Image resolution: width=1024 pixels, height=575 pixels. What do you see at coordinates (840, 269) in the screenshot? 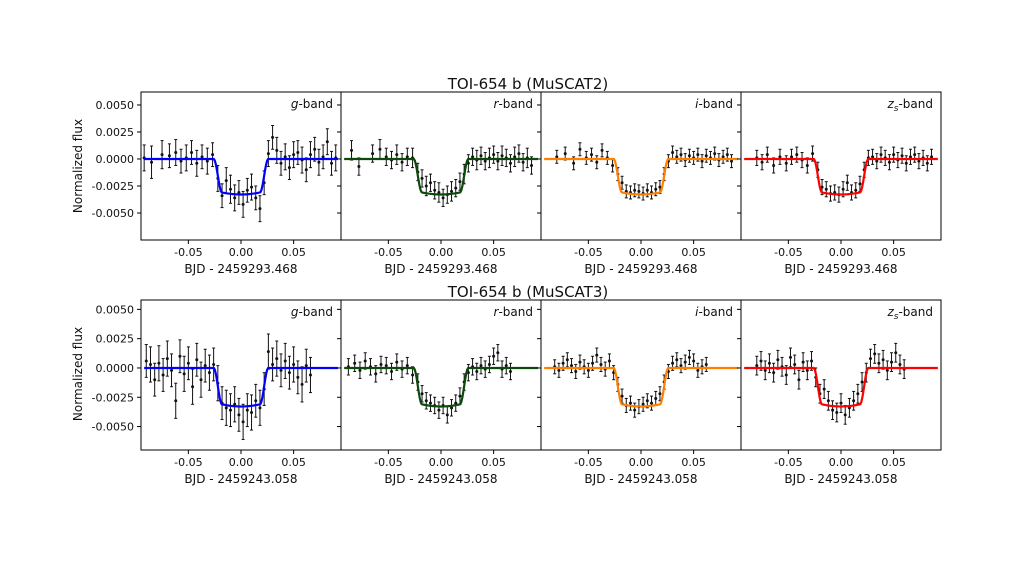
I see `x-axis-label: BJD - 2459293.468` at bounding box center [840, 269].